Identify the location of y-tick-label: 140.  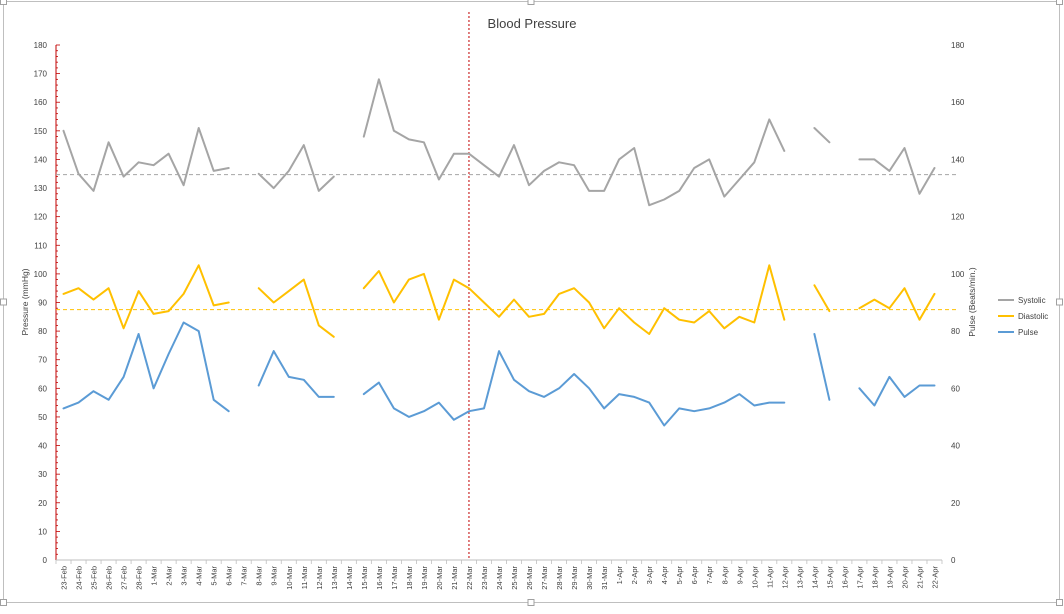
(41, 159).